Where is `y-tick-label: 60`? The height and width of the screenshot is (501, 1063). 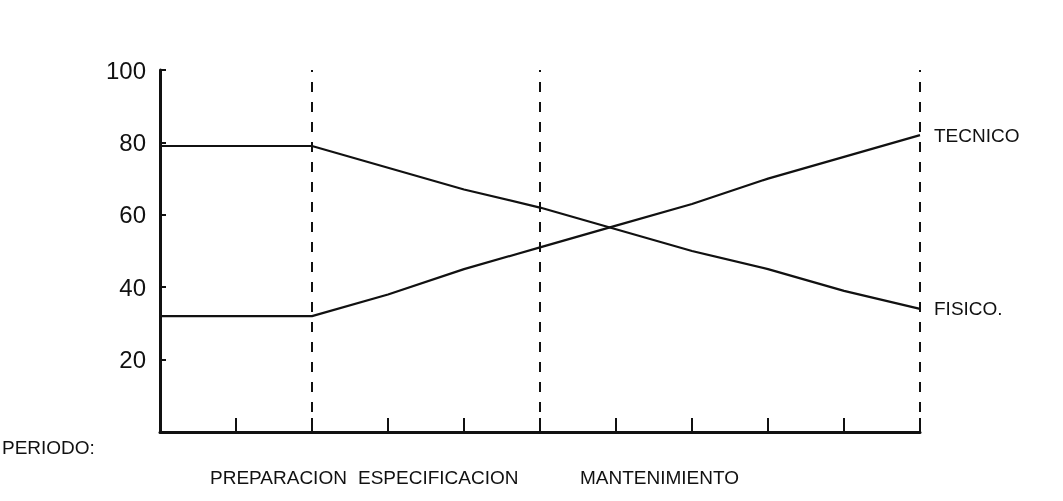
y-tick-label: 60 is located at coordinates (132, 215).